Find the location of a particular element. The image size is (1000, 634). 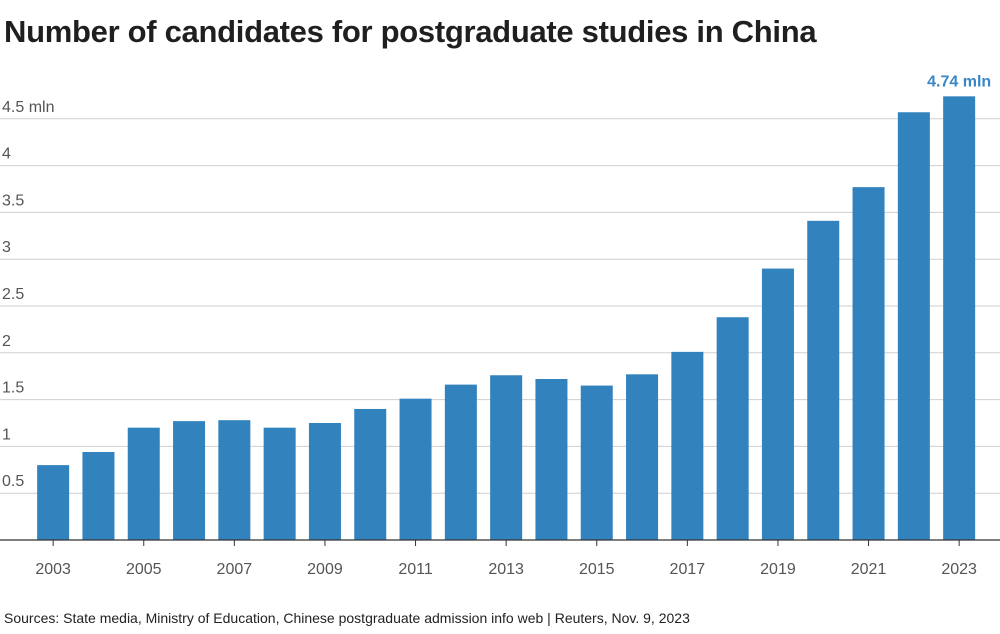

y-tick-label: 2 is located at coordinates (6, 341).